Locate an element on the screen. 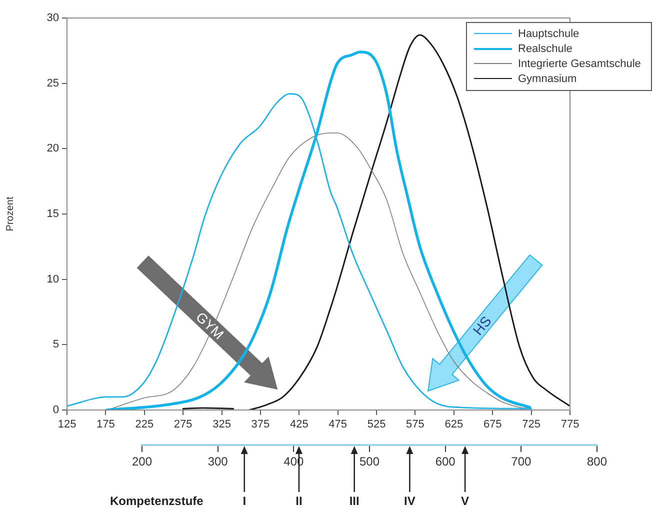 The height and width of the screenshot is (510, 654). y-tick-label: 30 is located at coordinates (52, 18).